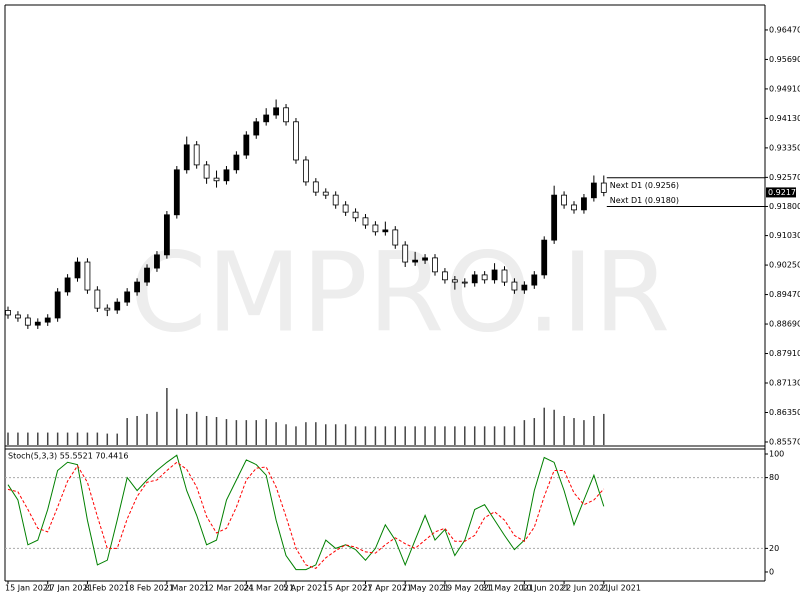 The width and height of the screenshot is (800, 600). I want to click on x-tick-label: 5 Apr 2021, so click(305, 588).